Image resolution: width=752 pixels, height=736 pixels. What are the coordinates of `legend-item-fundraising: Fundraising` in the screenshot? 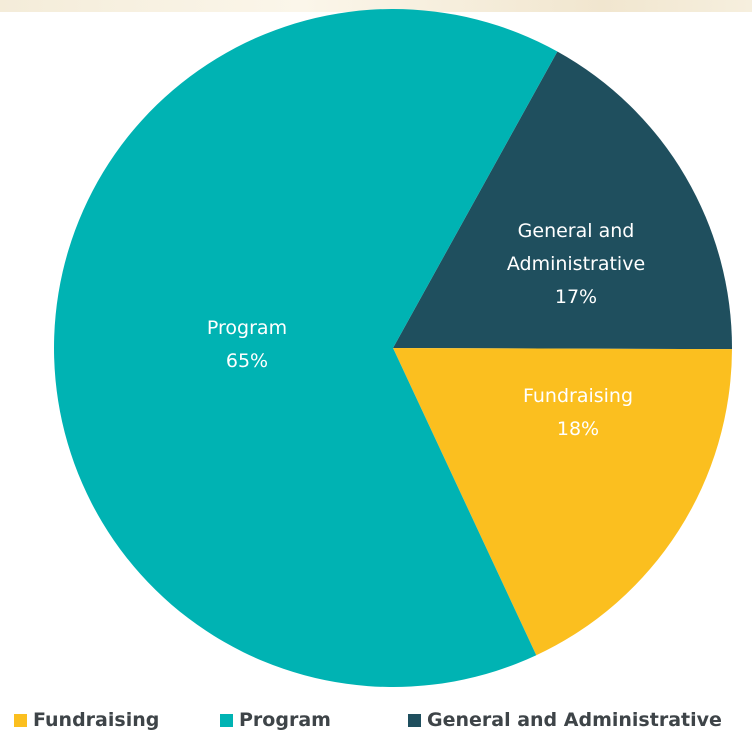 It's located at (86, 720).